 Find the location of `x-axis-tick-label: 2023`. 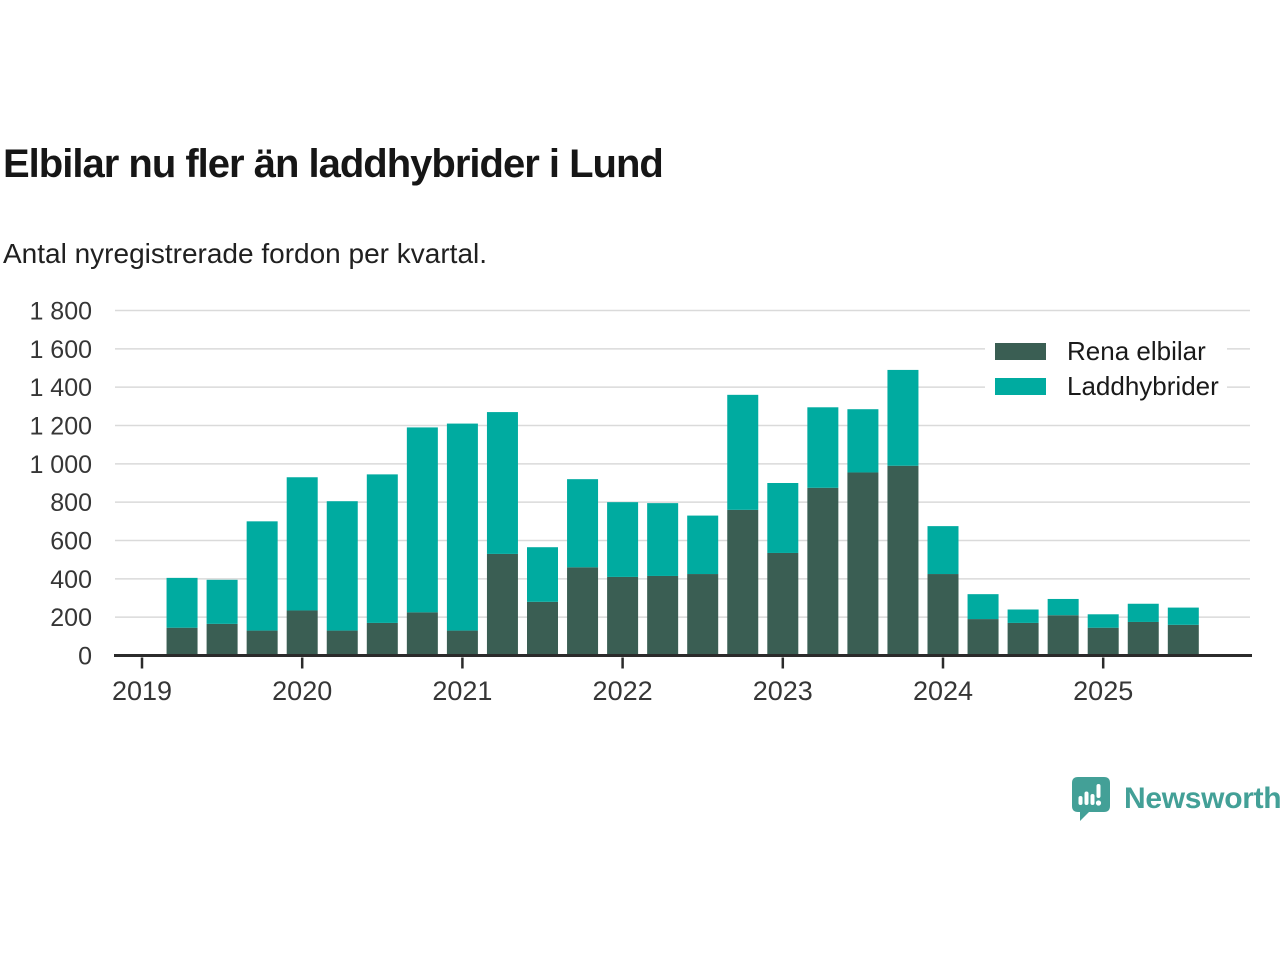

x-axis-tick-label: 2023 is located at coordinates (783, 691).